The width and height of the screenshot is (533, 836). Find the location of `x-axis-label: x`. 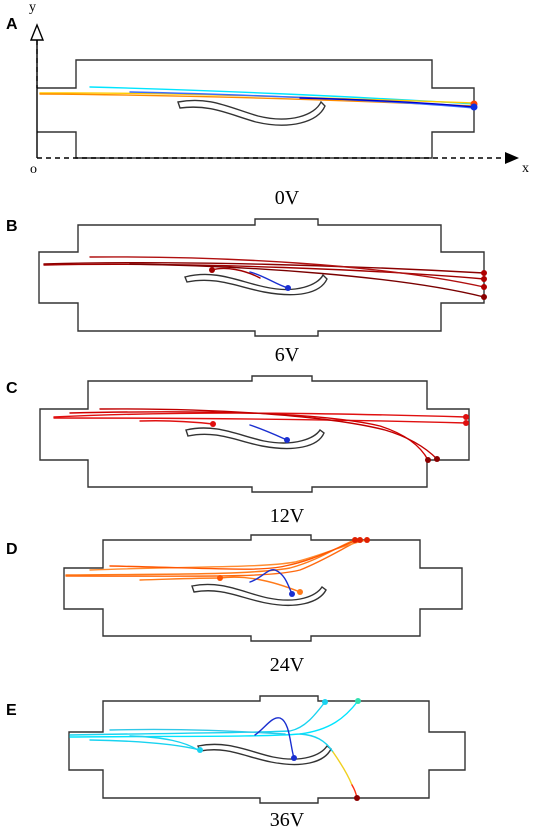

x-axis-label: x is located at coordinates (525, 168).